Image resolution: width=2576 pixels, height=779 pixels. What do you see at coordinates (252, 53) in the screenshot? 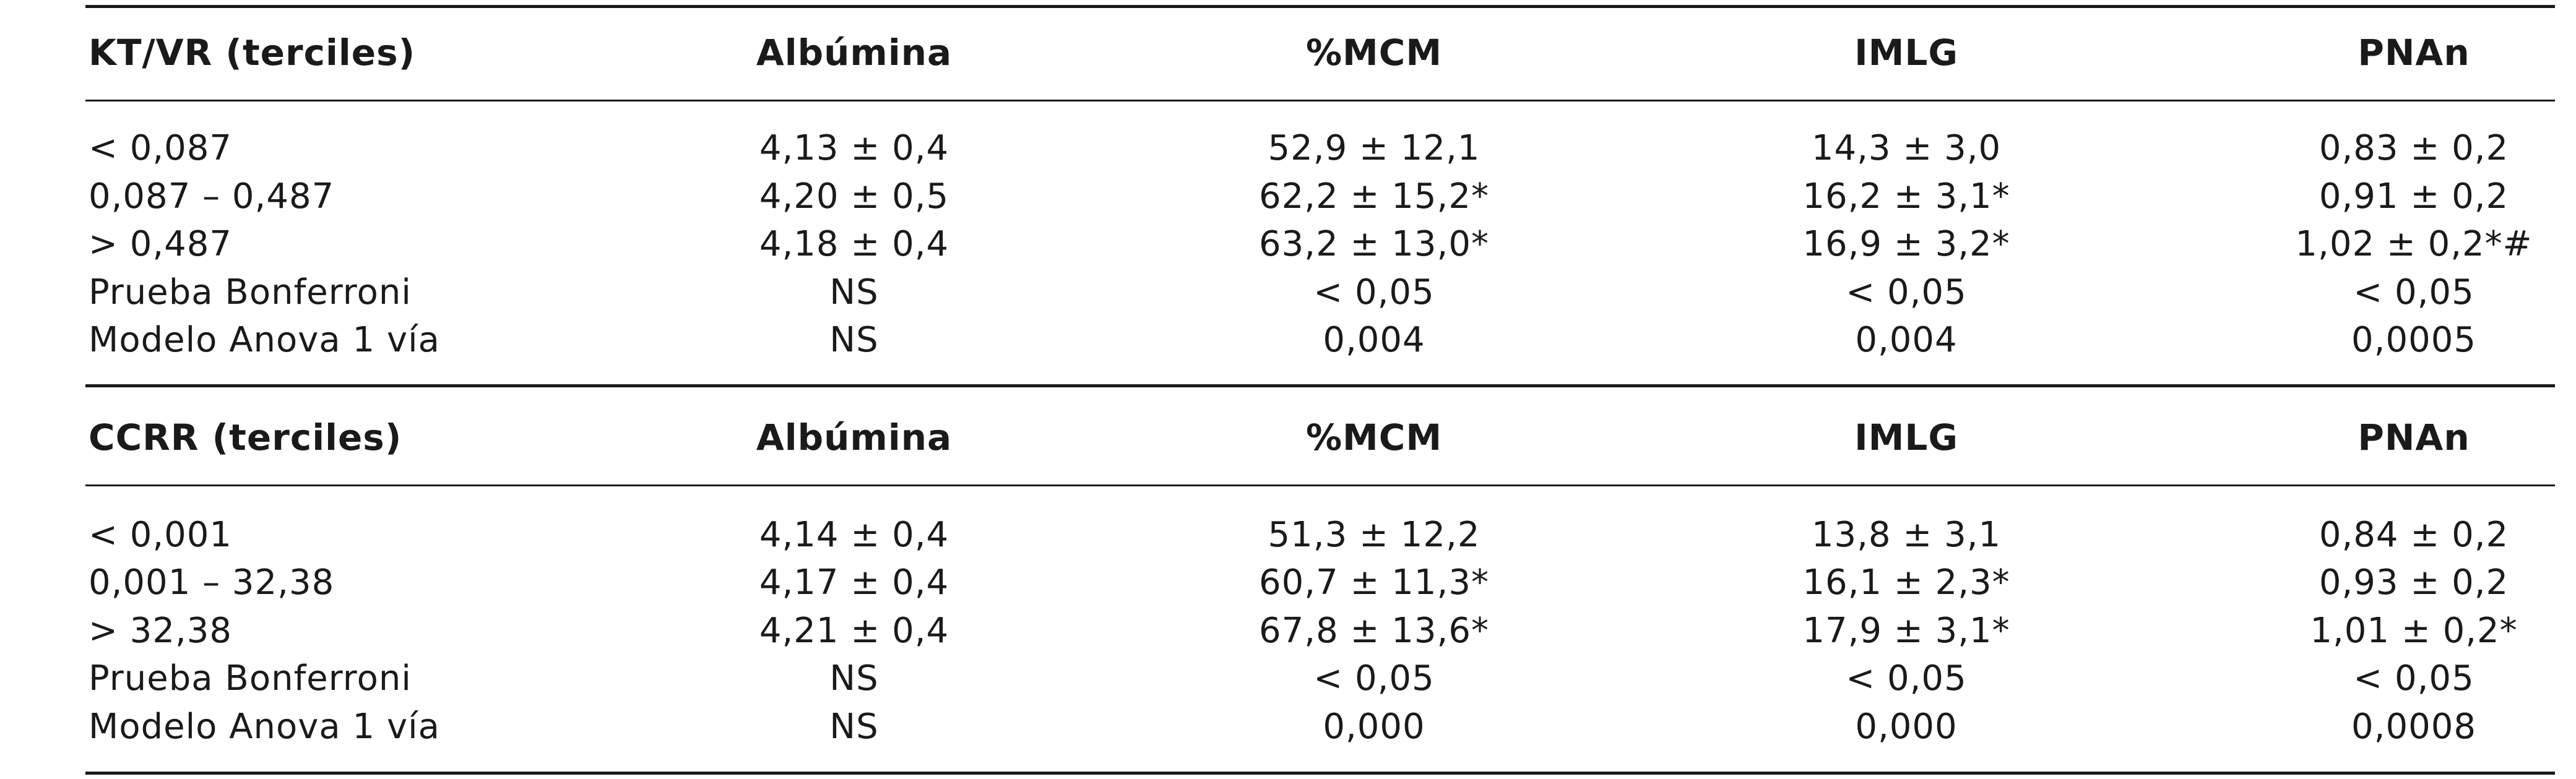
I see `header-group-label: KT/VR (terciles)` at bounding box center [252, 53].